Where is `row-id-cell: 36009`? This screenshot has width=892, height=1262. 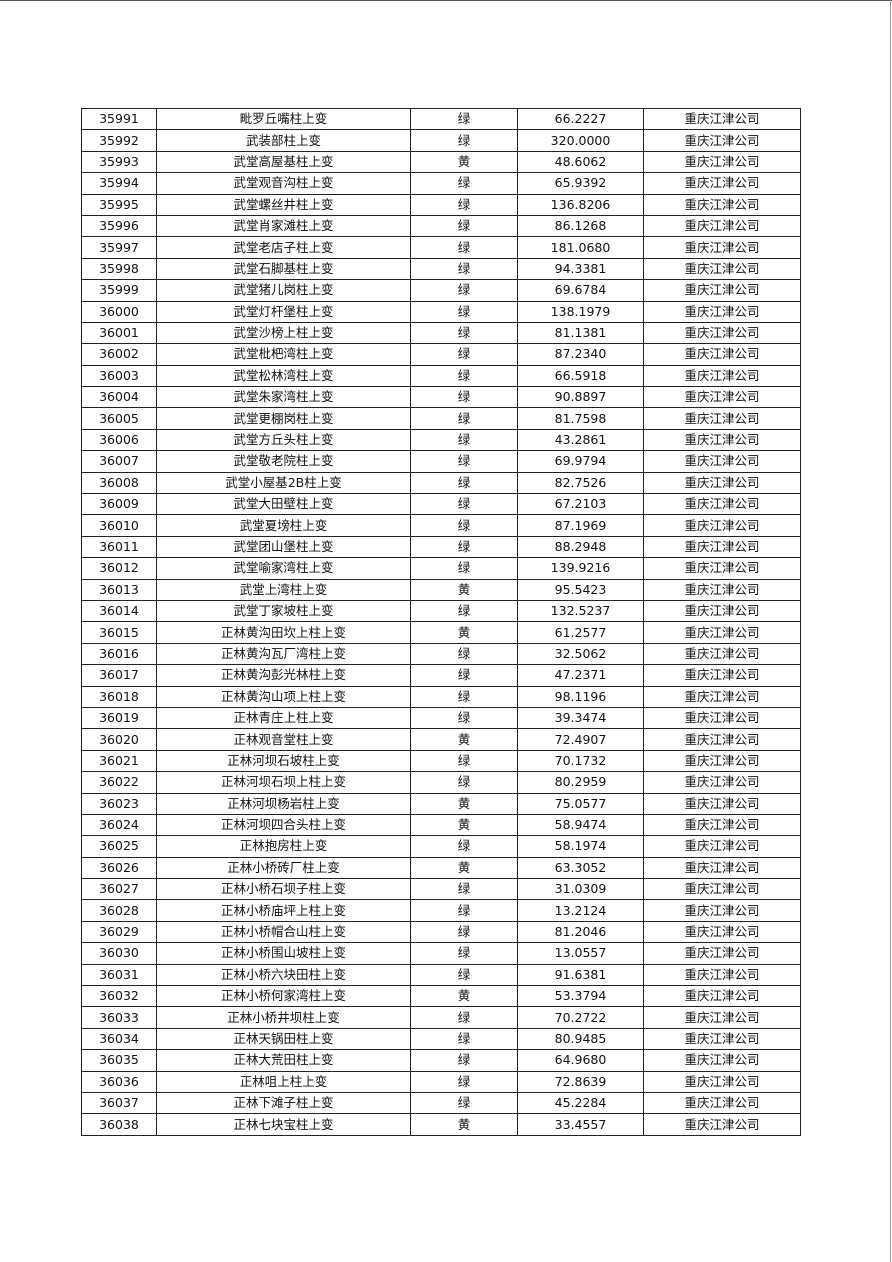
row-id-cell: 36009 is located at coordinates (119, 504).